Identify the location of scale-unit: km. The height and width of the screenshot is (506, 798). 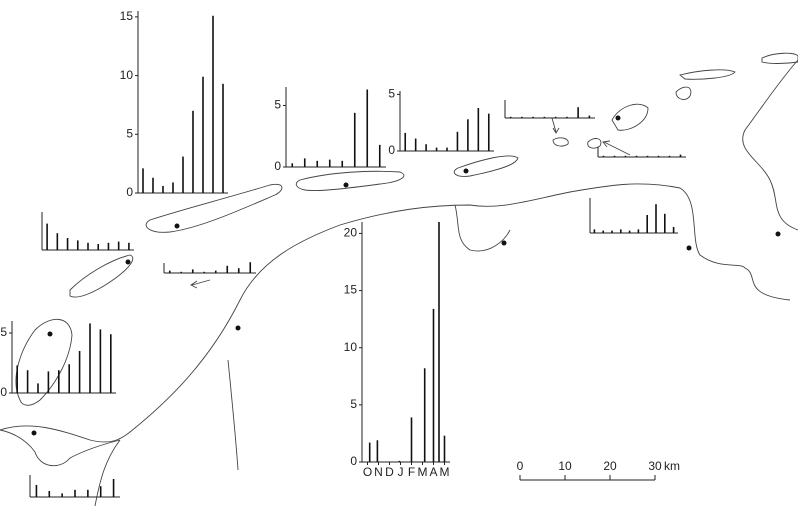
(672, 466).